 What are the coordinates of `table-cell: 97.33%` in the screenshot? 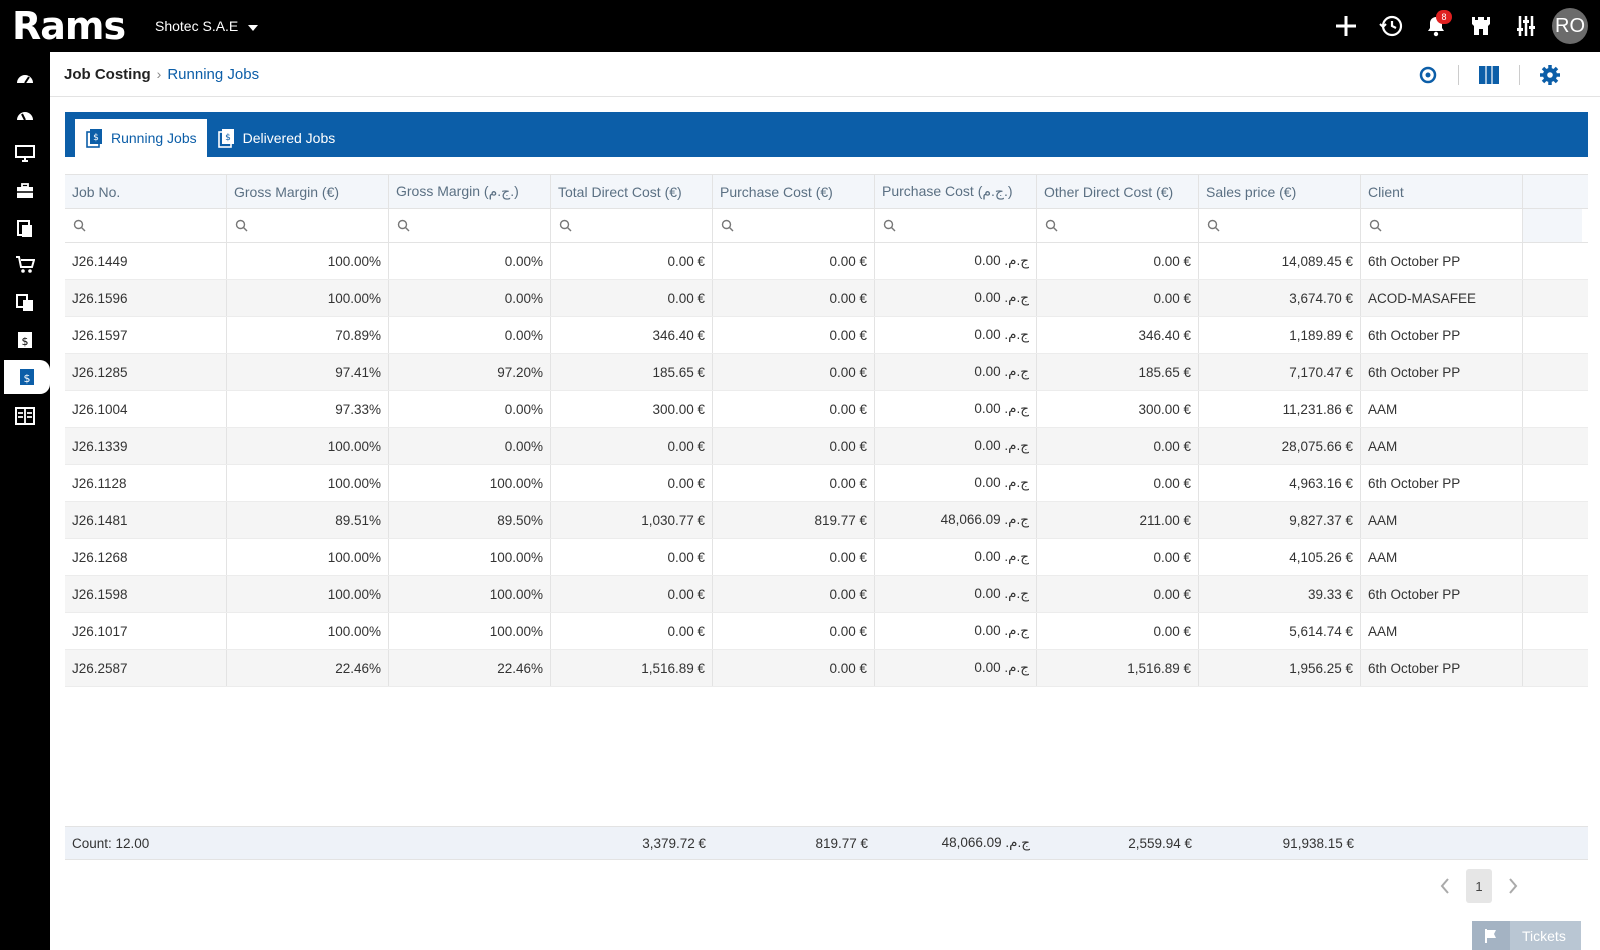 It's located at (308, 409).